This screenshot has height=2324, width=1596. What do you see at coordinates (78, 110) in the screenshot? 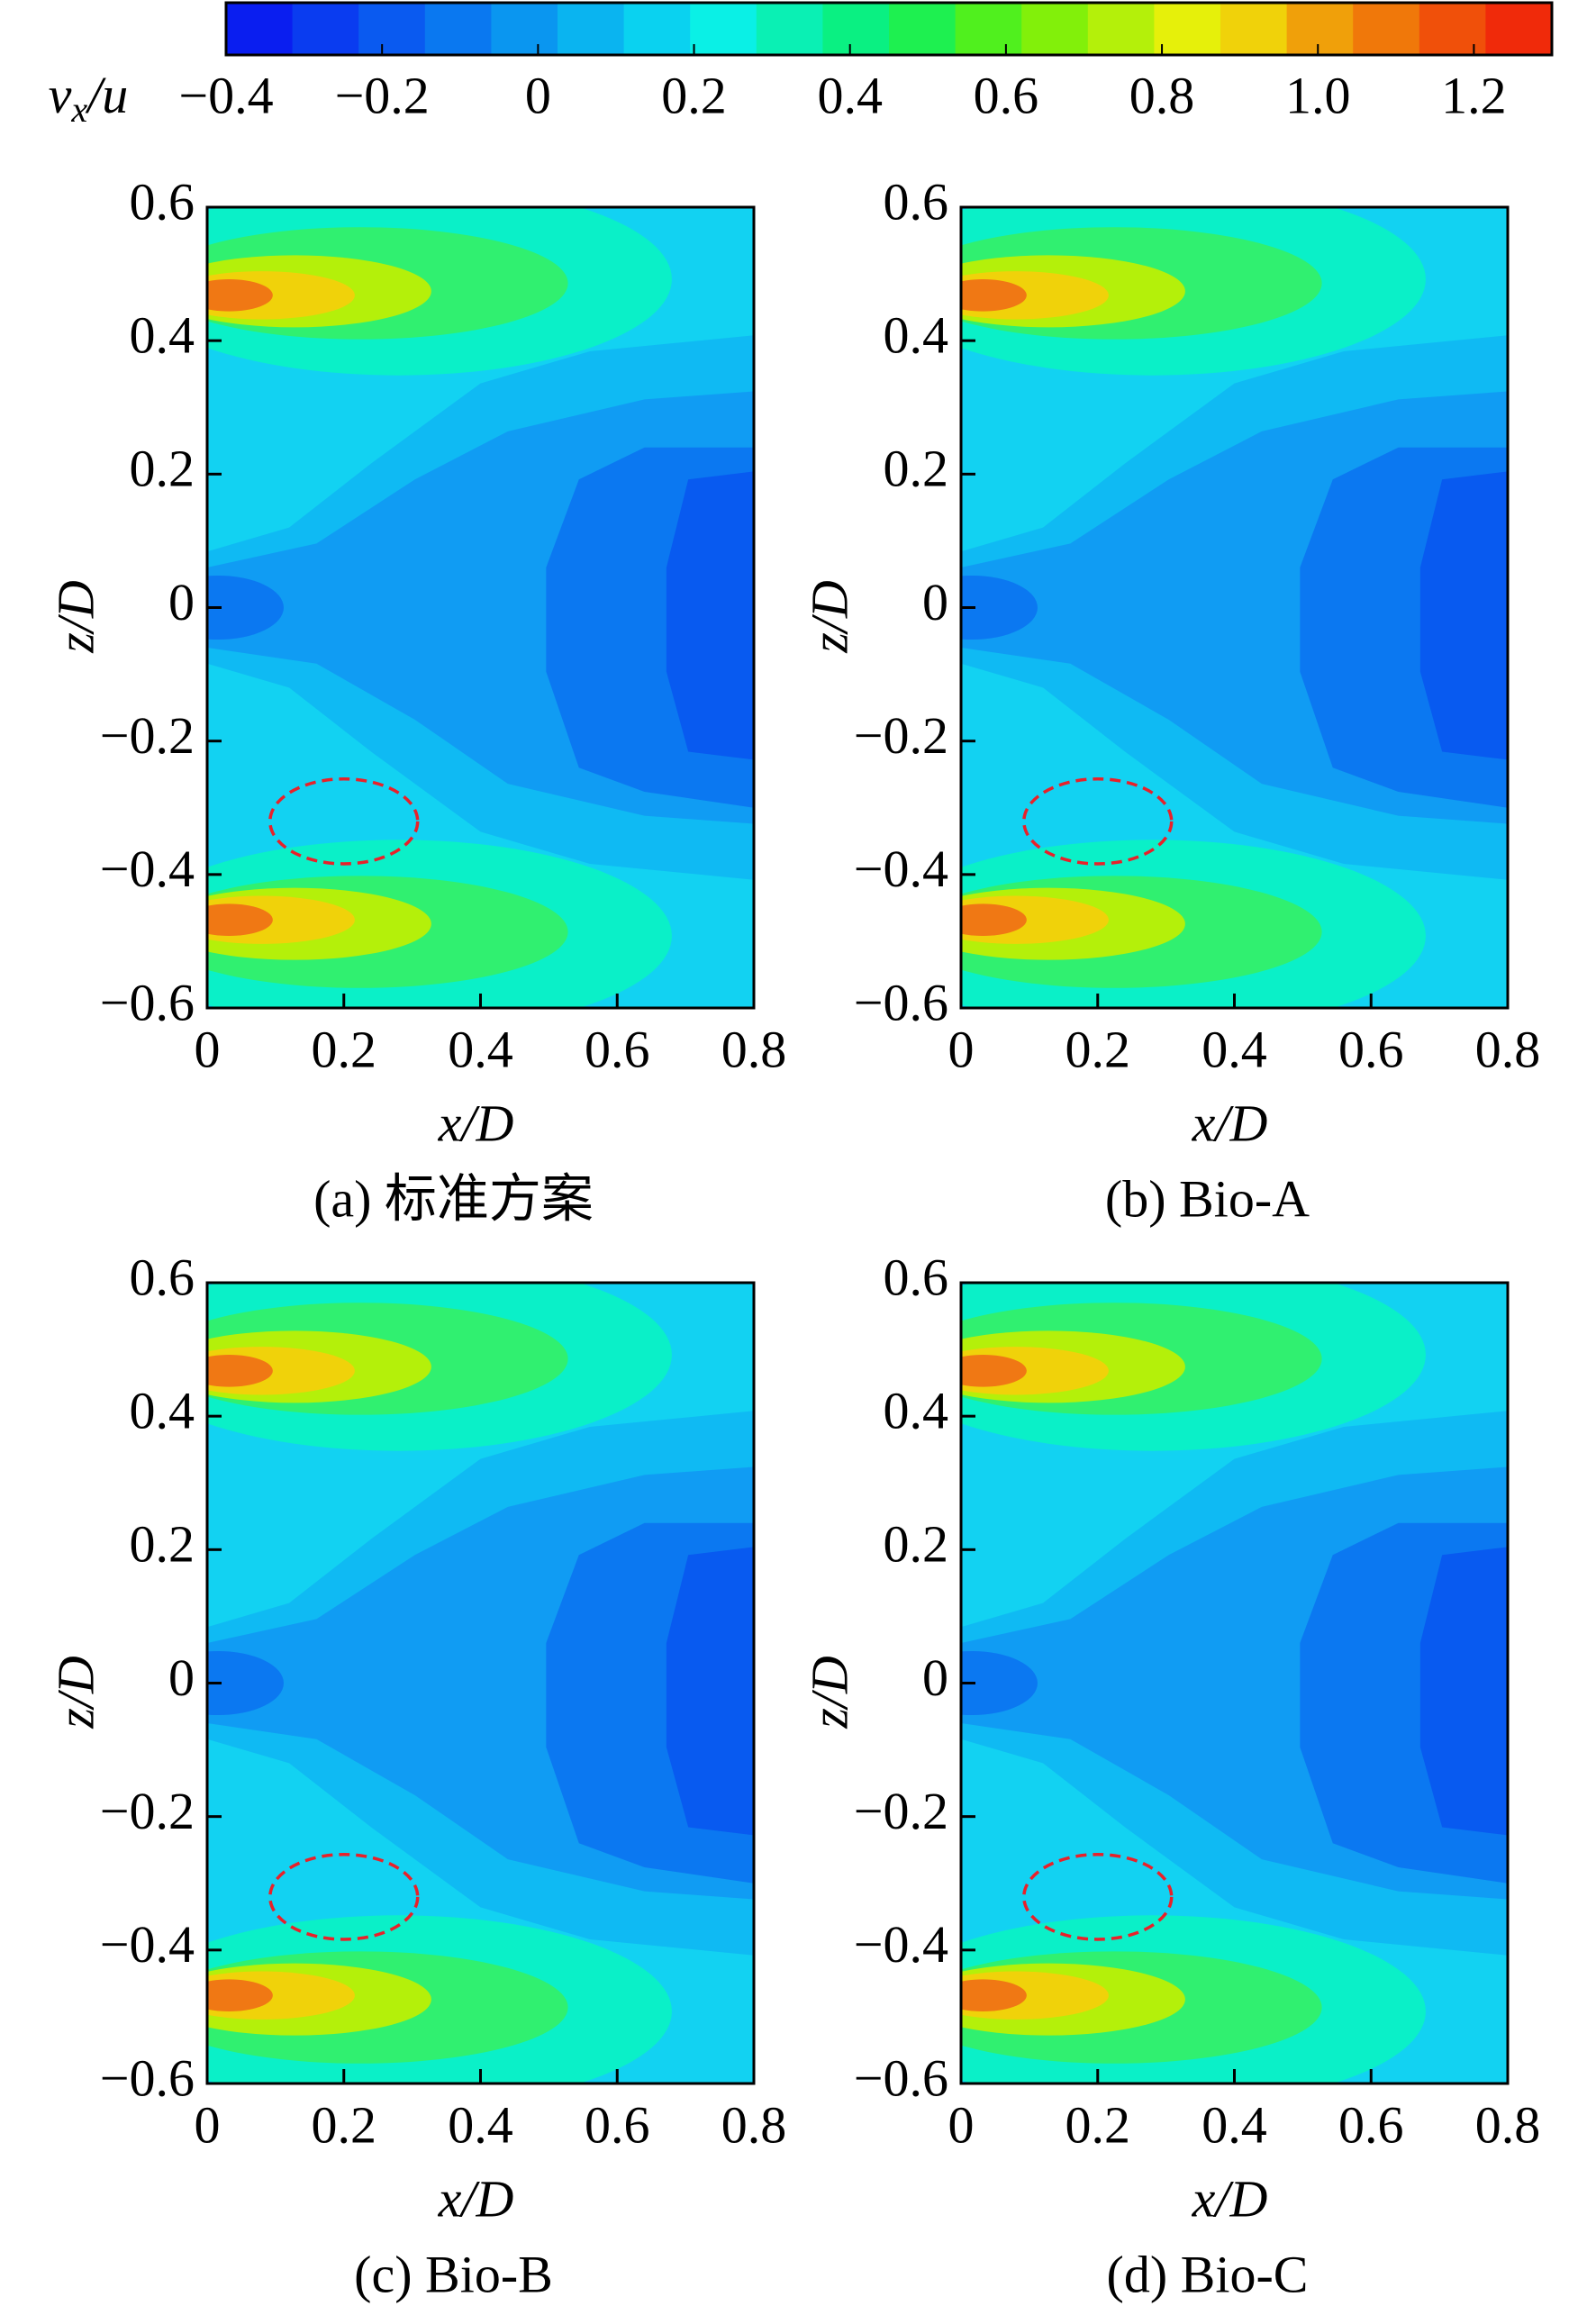
I see `label-part: x` at bounding box center [78, 110].